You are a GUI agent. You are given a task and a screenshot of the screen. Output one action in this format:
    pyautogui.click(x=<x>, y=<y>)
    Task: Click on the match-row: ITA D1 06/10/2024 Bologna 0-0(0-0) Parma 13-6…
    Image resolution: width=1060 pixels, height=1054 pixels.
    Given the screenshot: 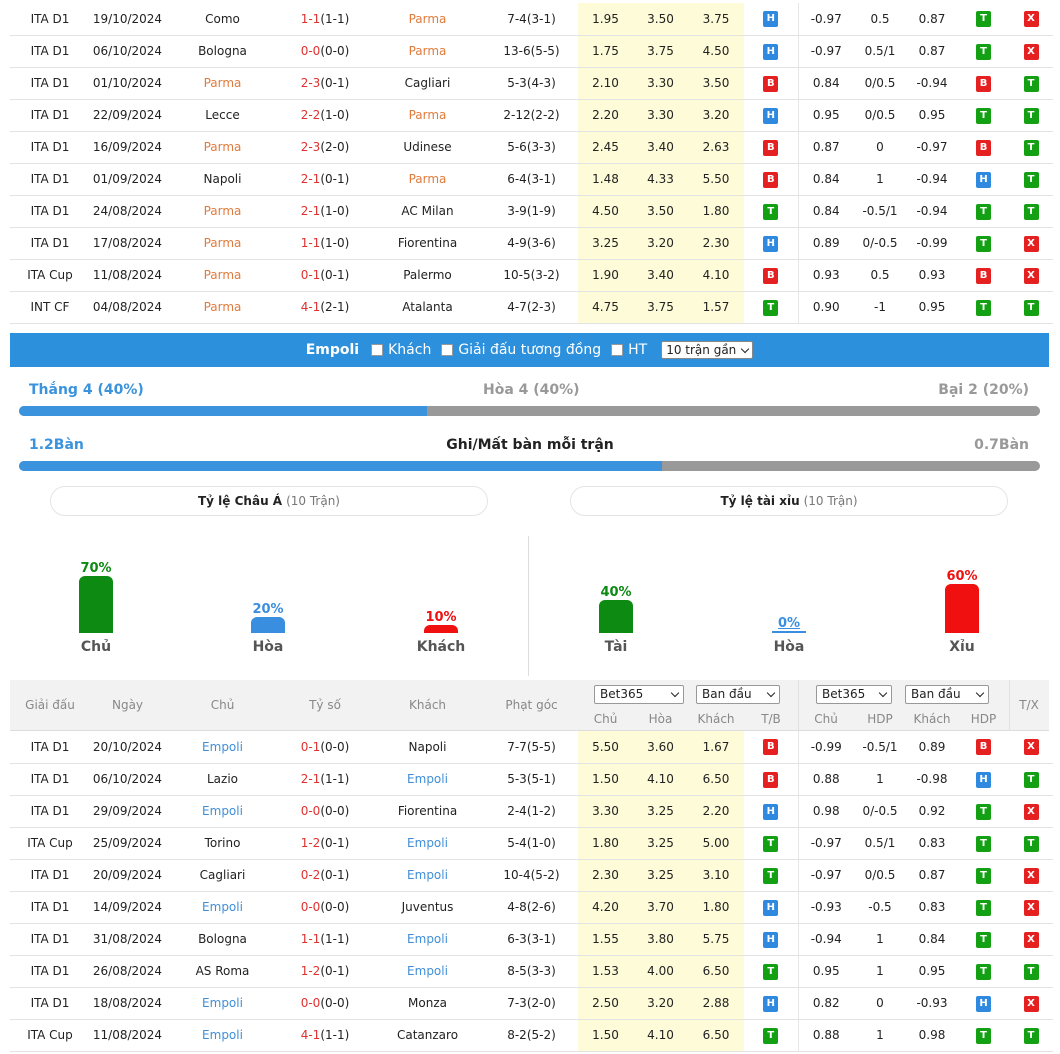 What is the action you would take?
    pyautogui.click(x=531, y=51)
    